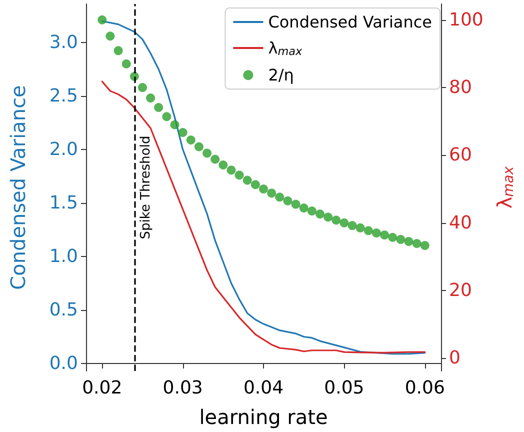 The height and width of the screenshot is (432, 524). Describe the element at coordinates (263, 417) in the screenshot. I see `x-axis-title: learning rate` at that location.